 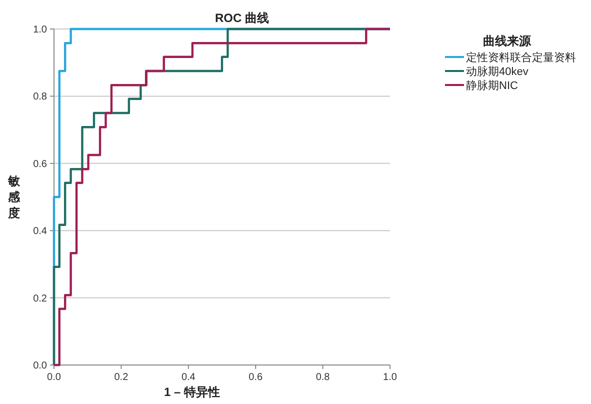 What do you see at coordinates (40, 164) in the screenshot?
I see `y-tick-label: 0.6` at bounding box center [40, 164].